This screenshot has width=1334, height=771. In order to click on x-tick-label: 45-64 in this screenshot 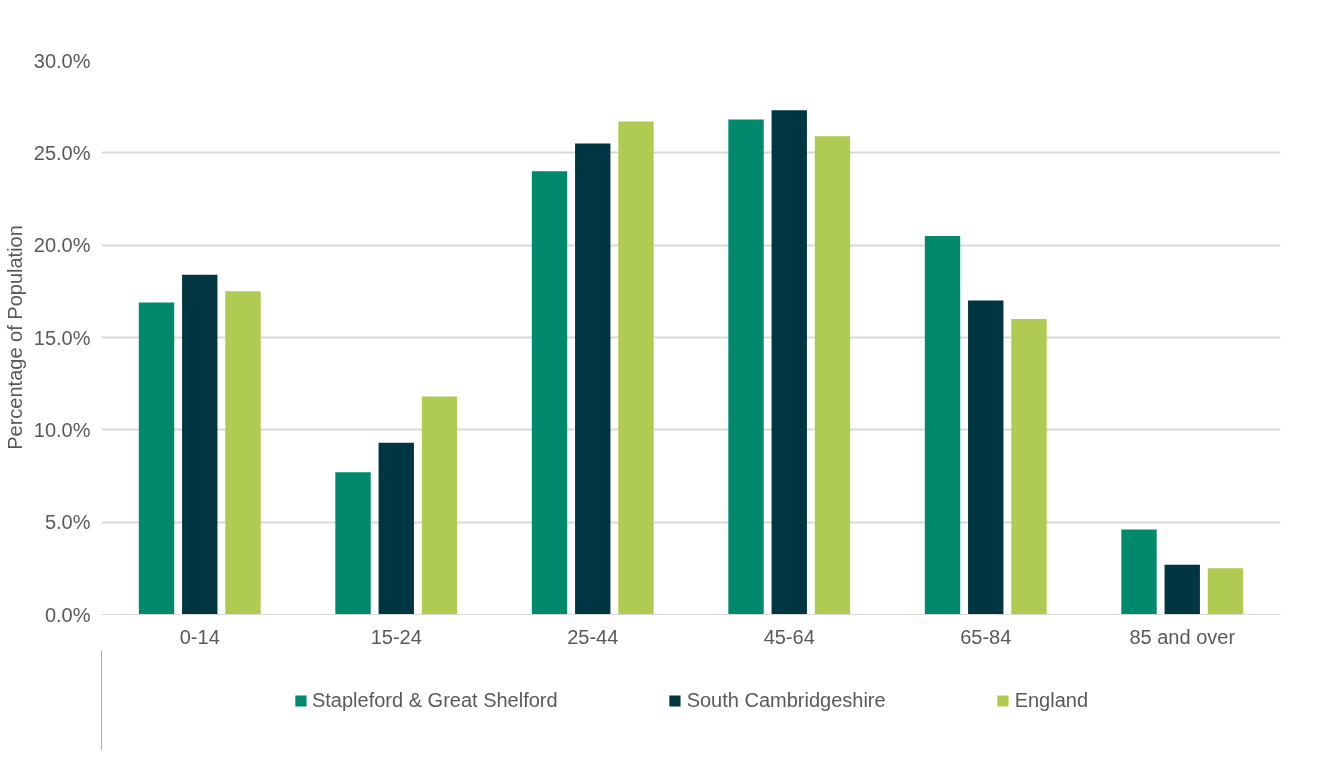, I will do `click(789, 636)`.